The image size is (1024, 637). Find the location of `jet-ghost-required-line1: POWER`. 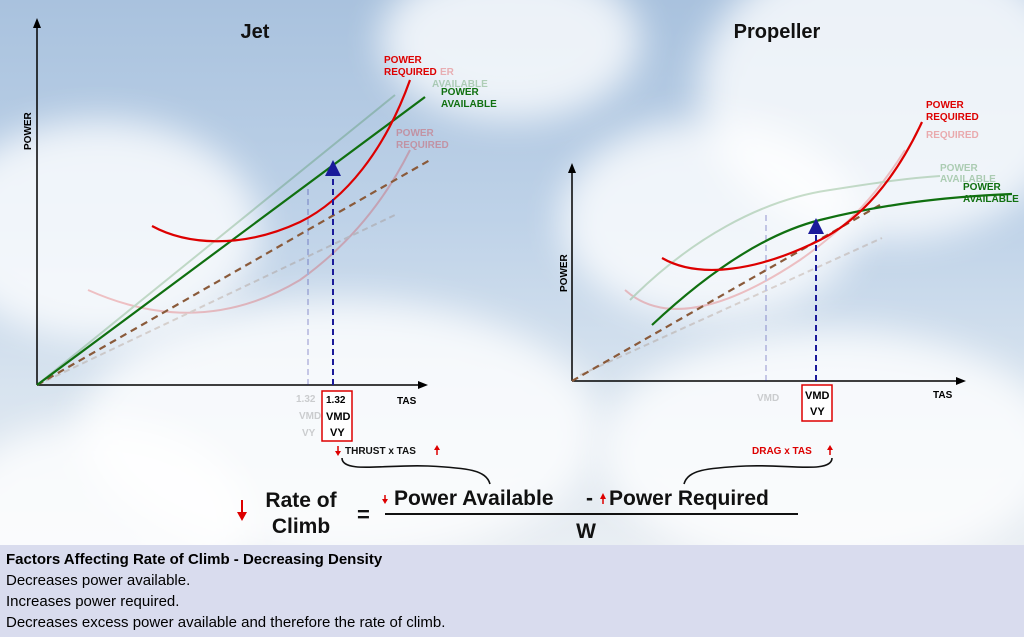

jet-ghost-required-line1: POWER is located at coordinates (415, 133).